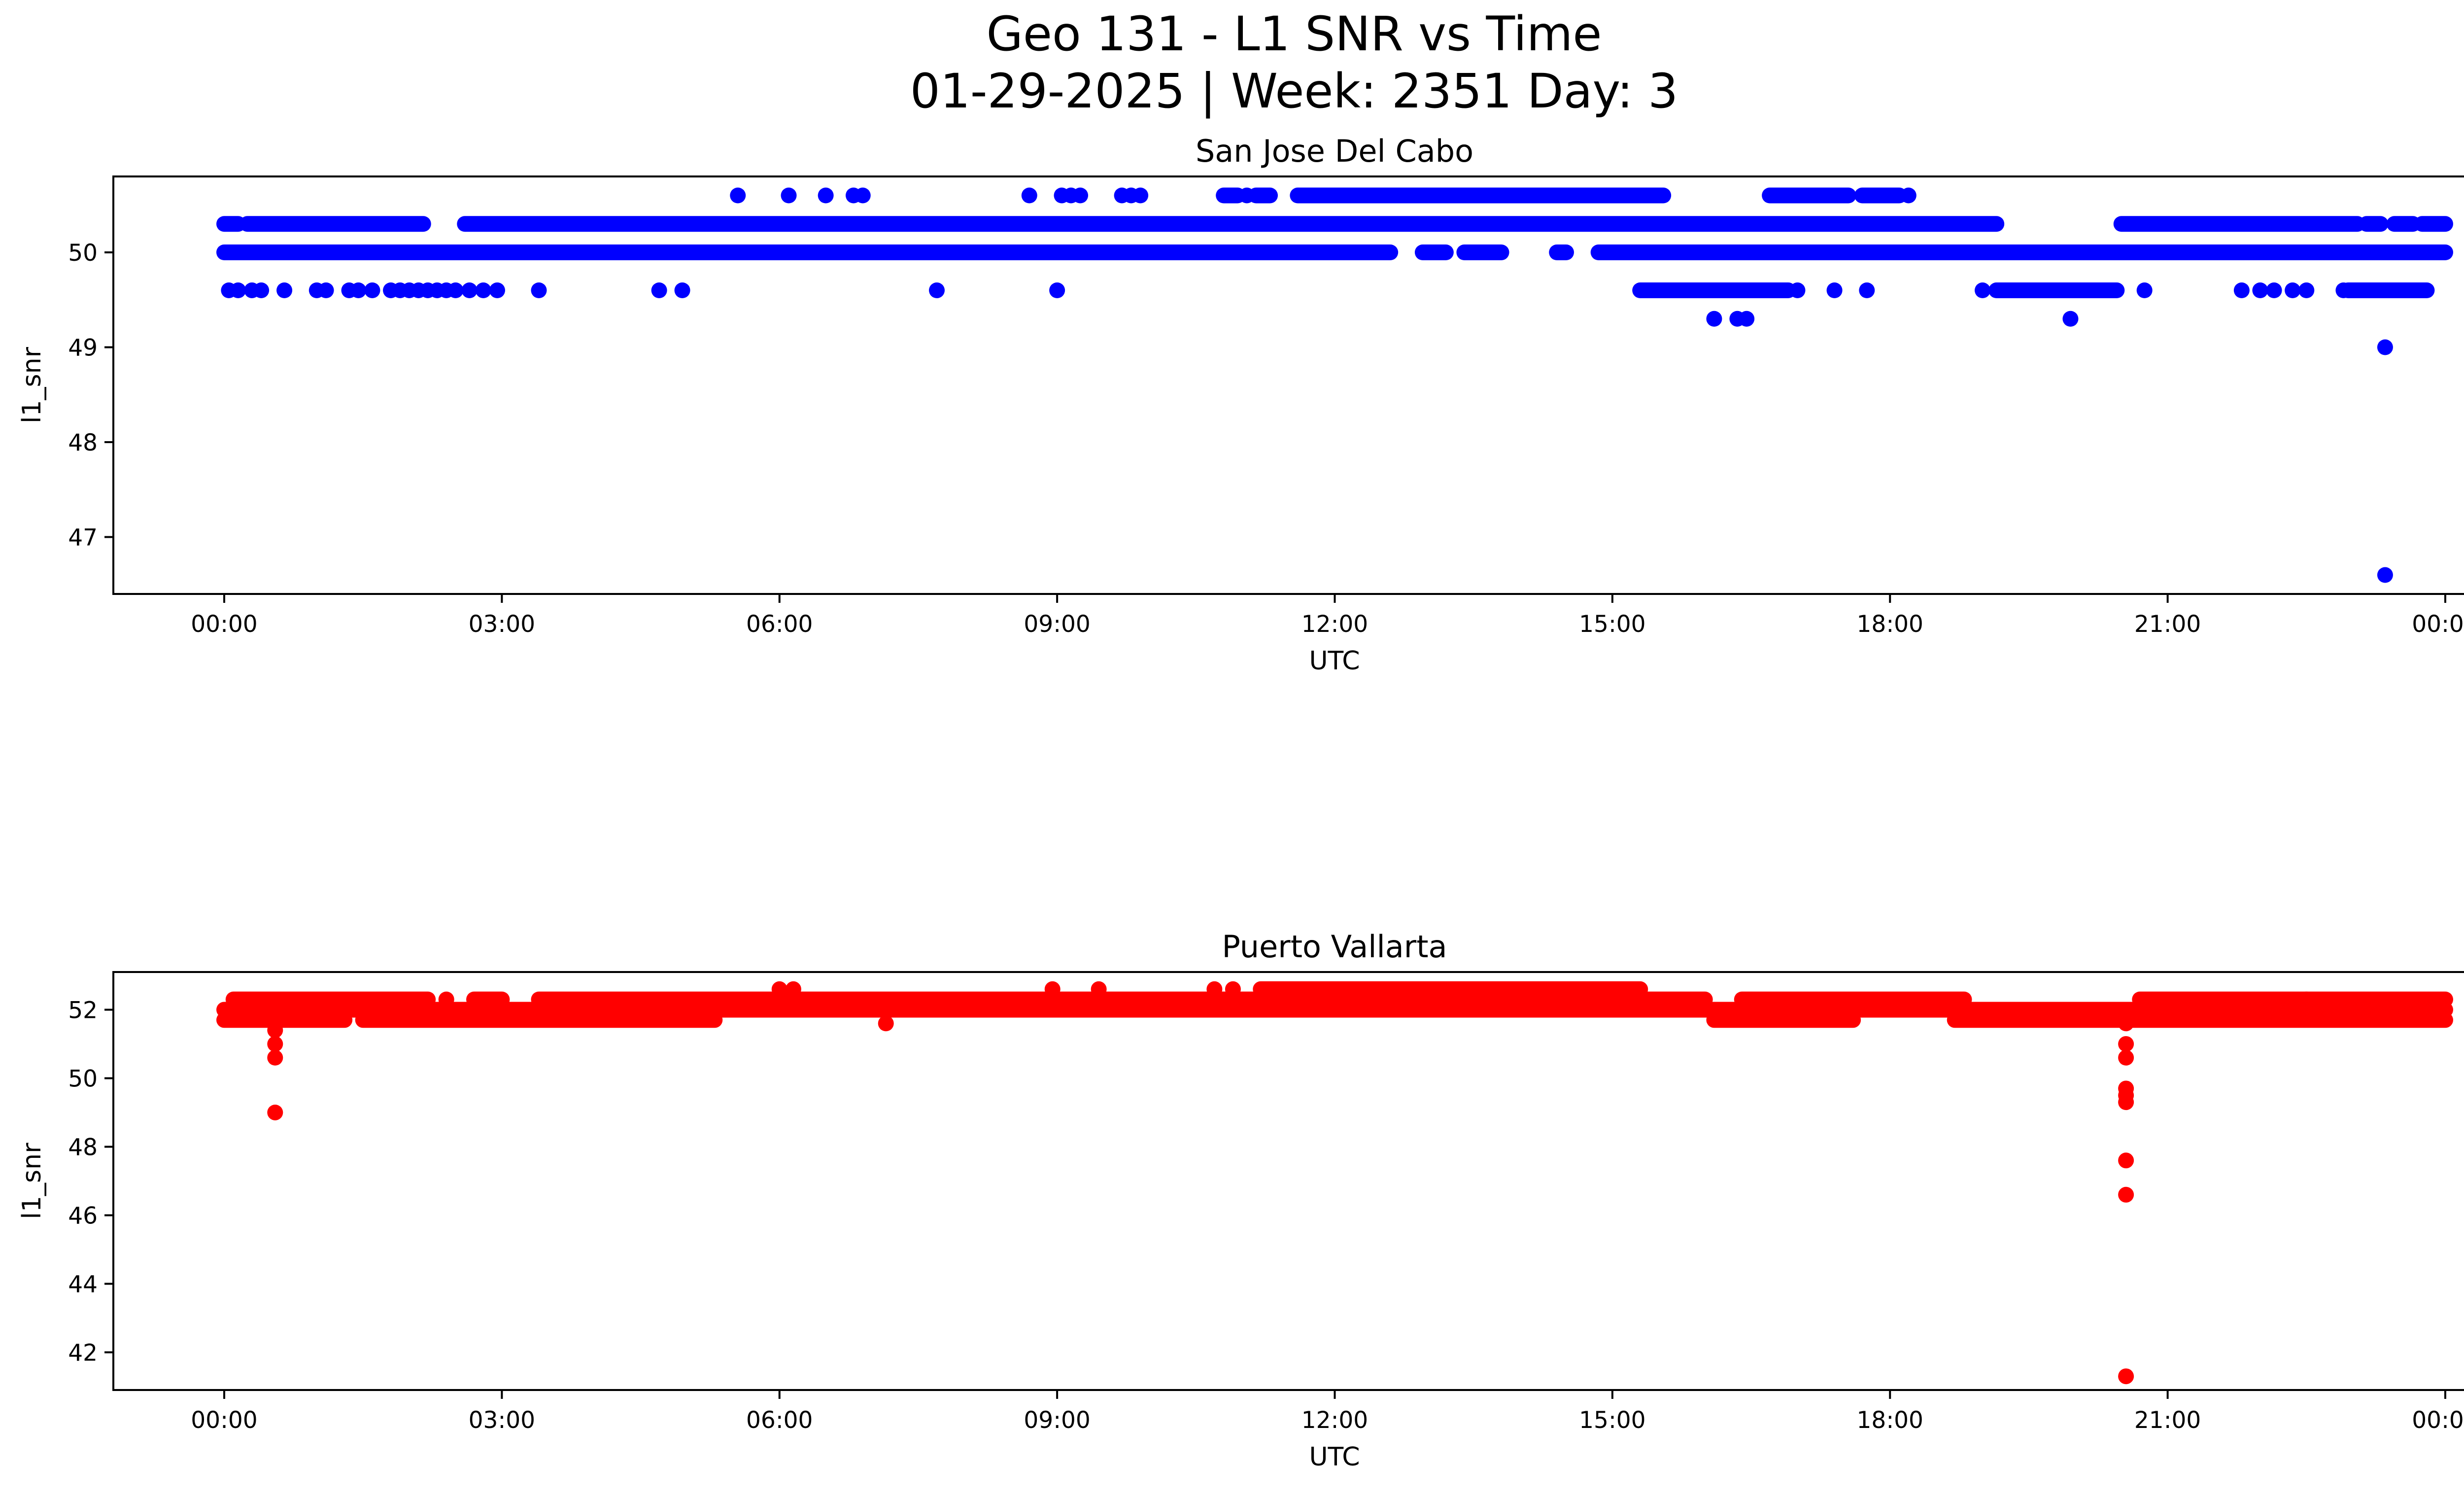 Image resolution: width=2464 pixels, height=1495 pixels. What do you see at coordinates (83, 538) in the screenshot?
I see `y-tick-label: 47` at bounding box center [83, 538].